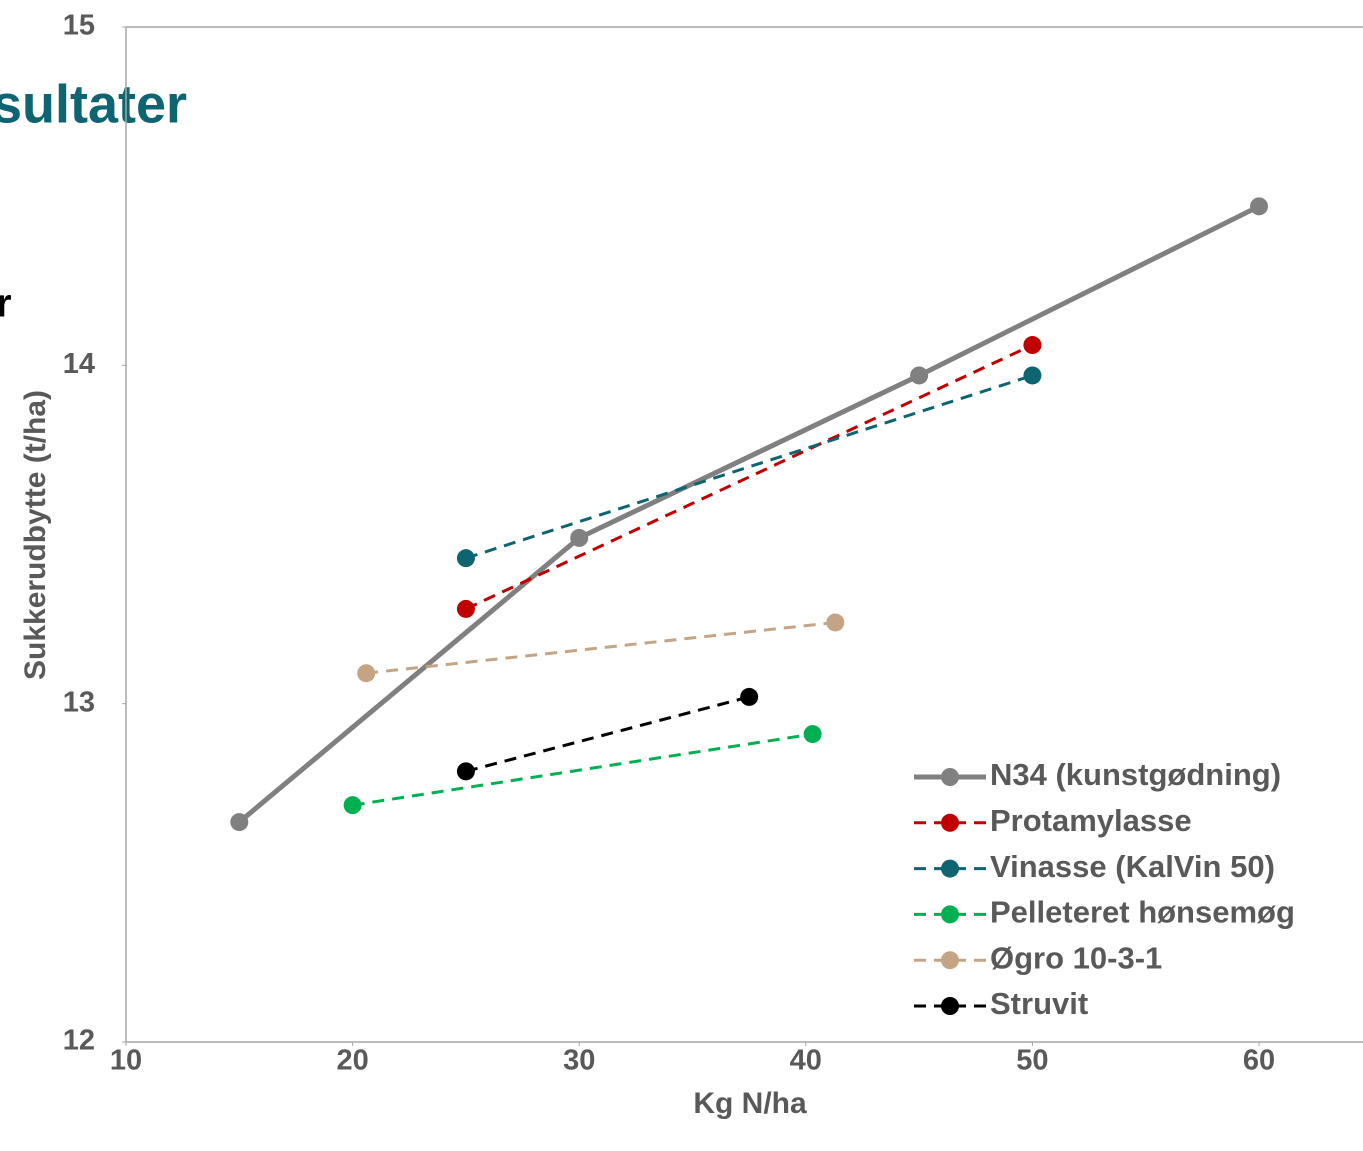 This screenshot has height=1151, width=1363. I want to click on legend-label: Vinasse (KalVin 50), so click(1132, 866).